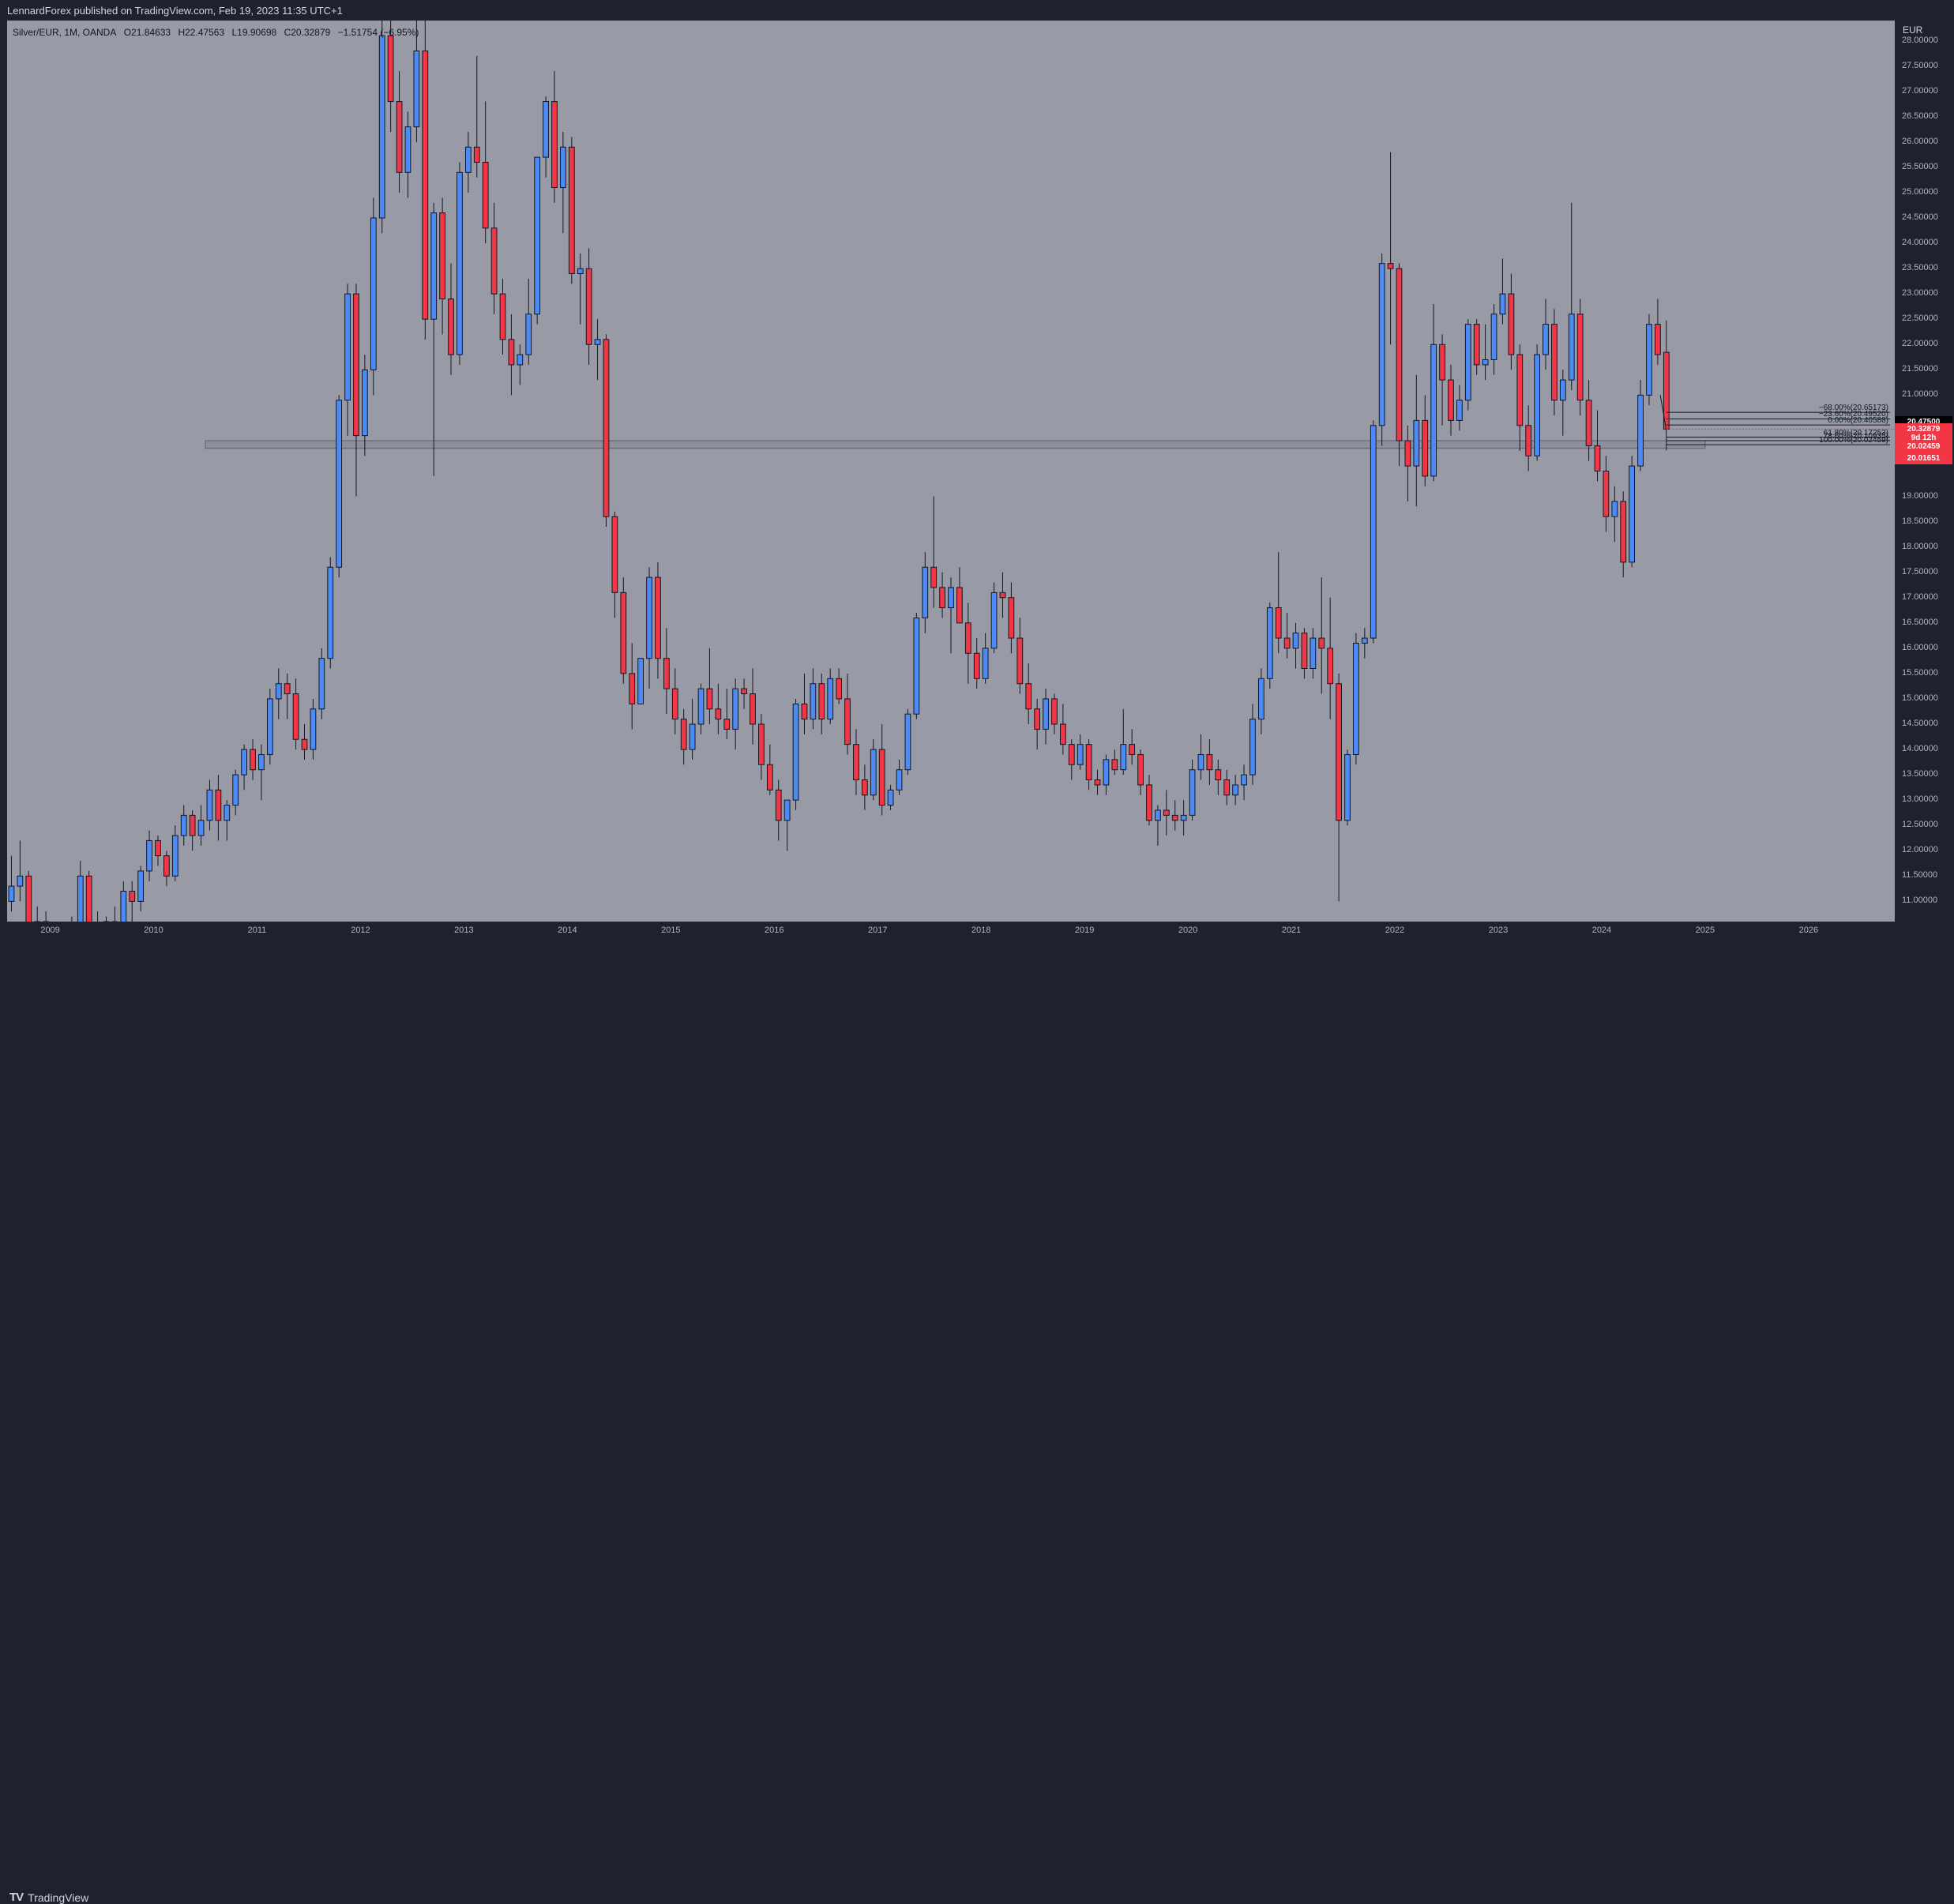  I want to click on time-scale, so click(951, 931).